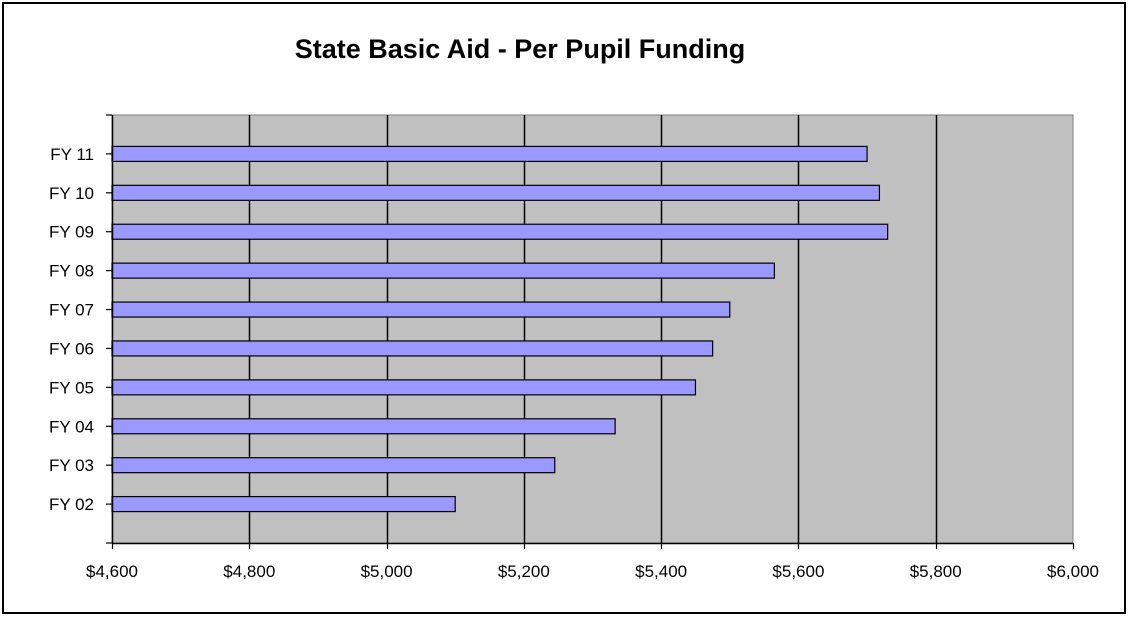  Describe the element at coordinates (71, 271) in the screenshot. I see `y-tick-label: FY 08` at that location.